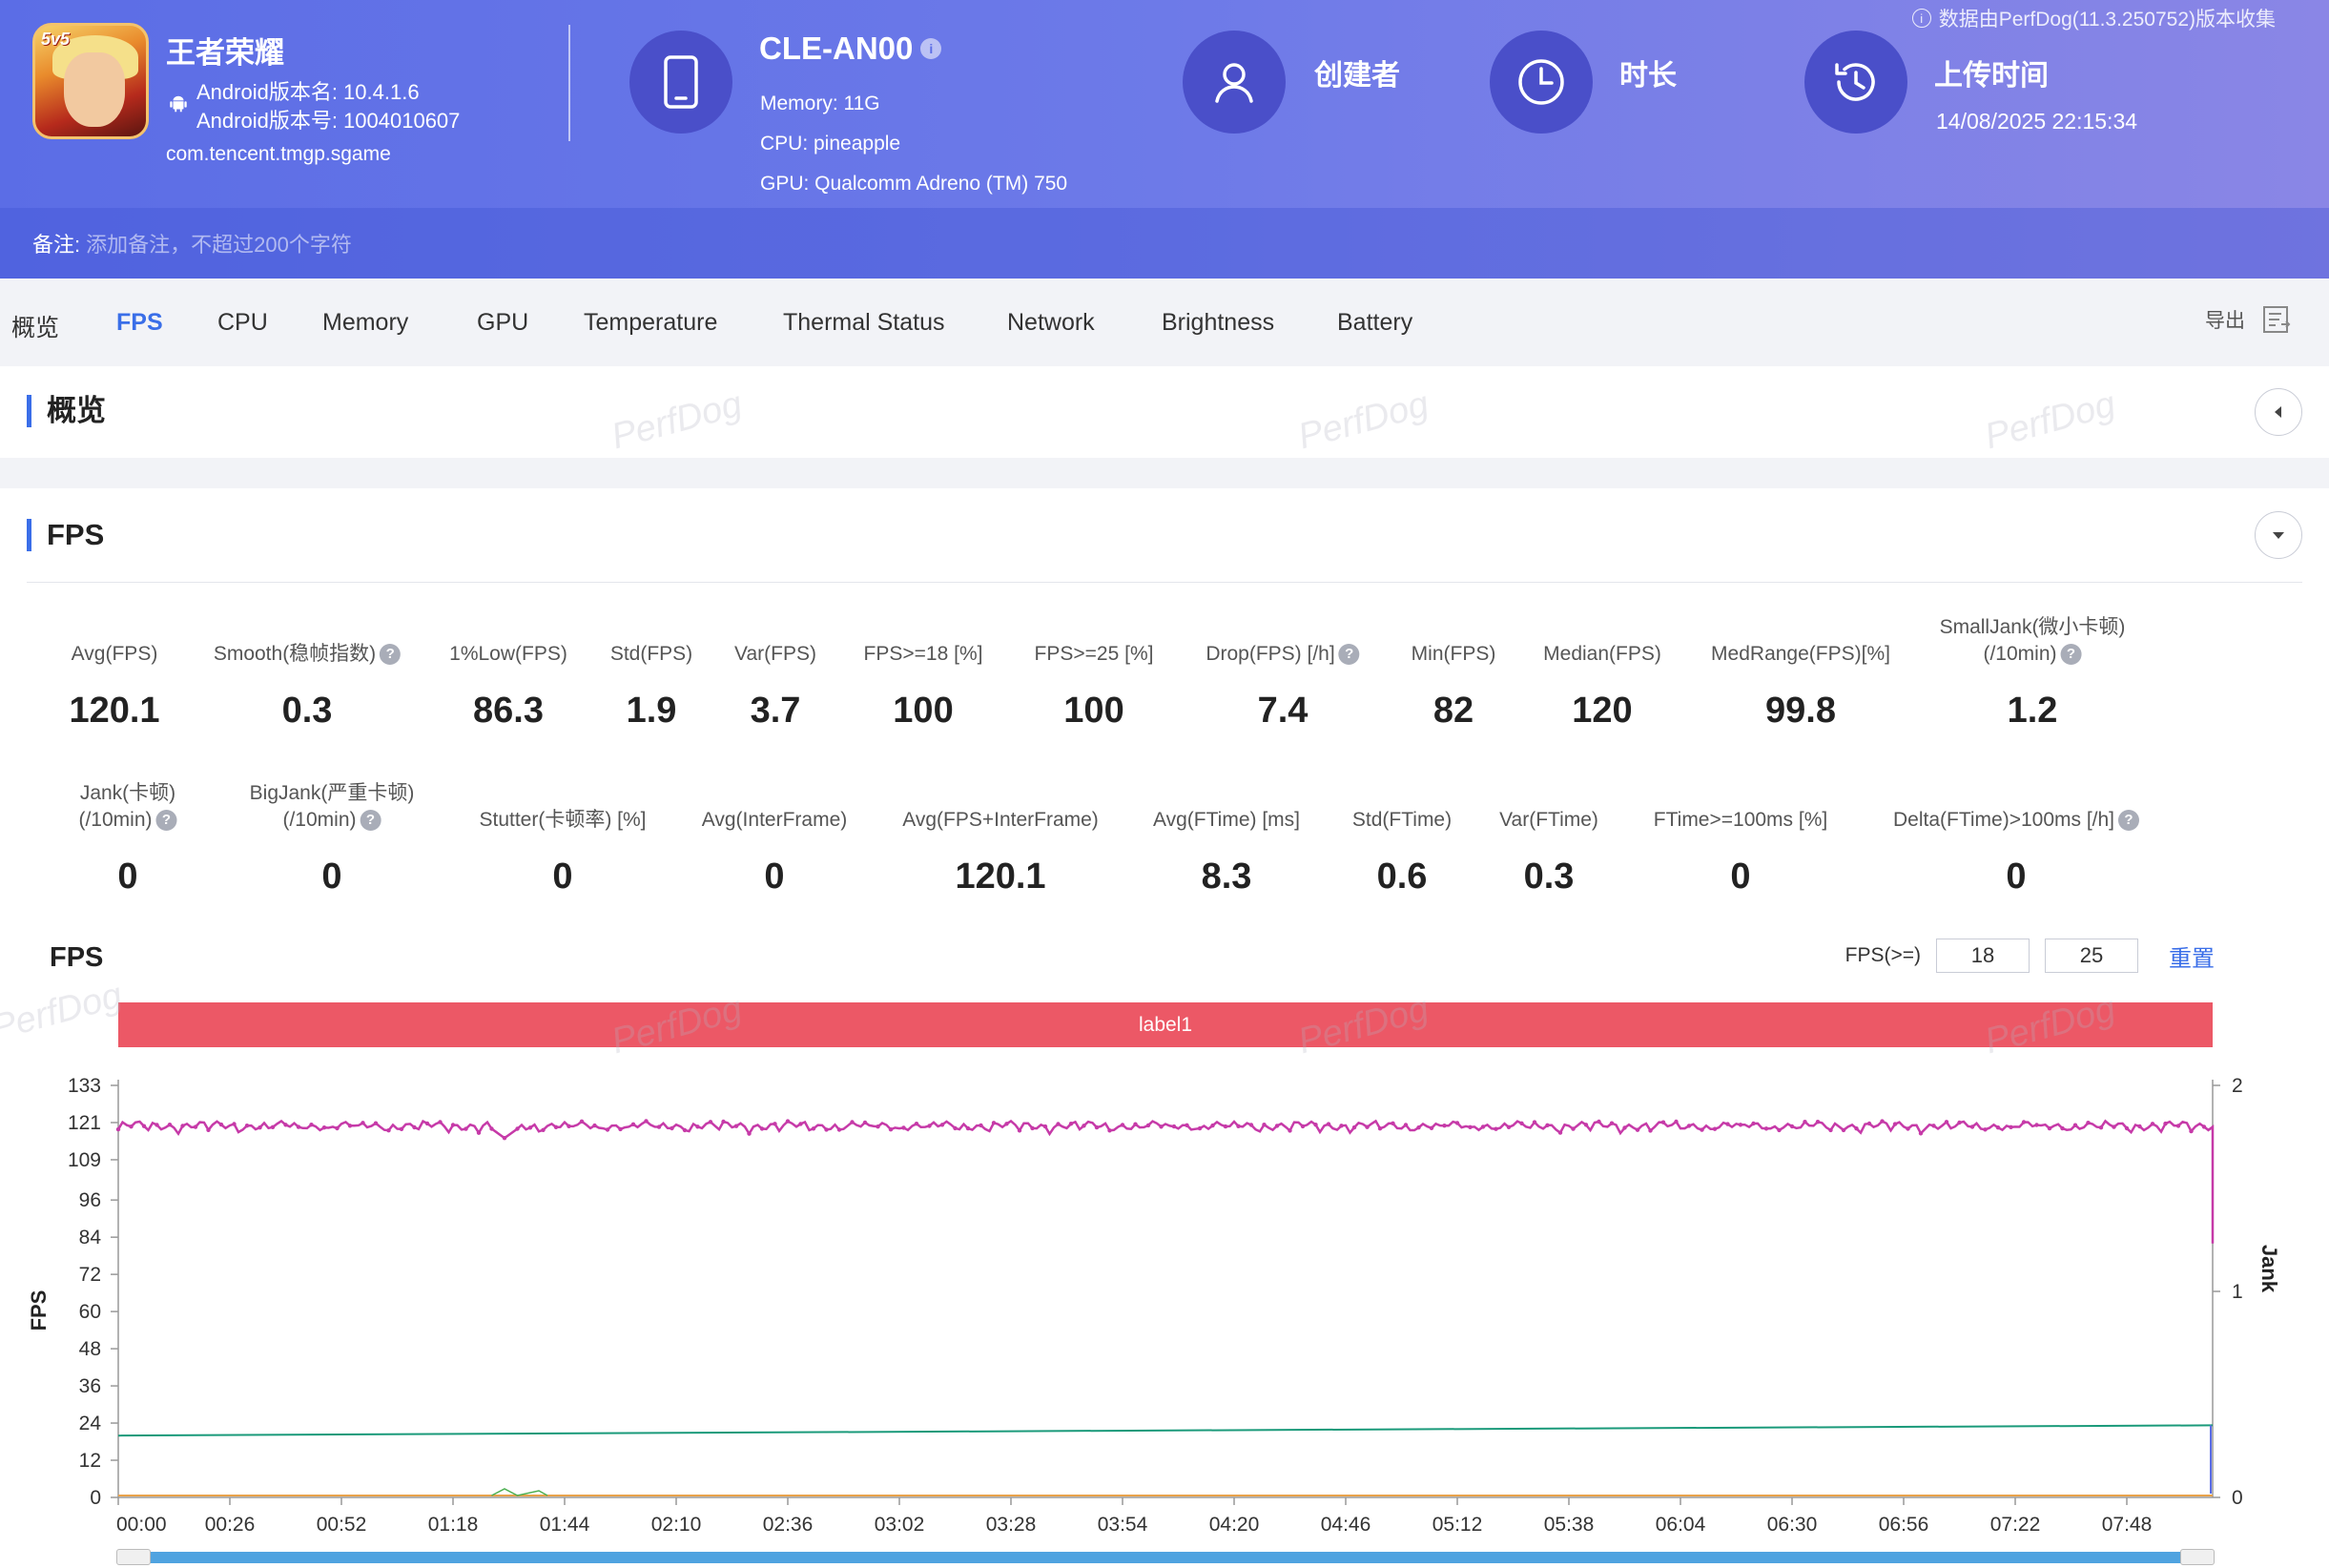  I want to click on stat-label: Min(FPS), so click(1453, 654).